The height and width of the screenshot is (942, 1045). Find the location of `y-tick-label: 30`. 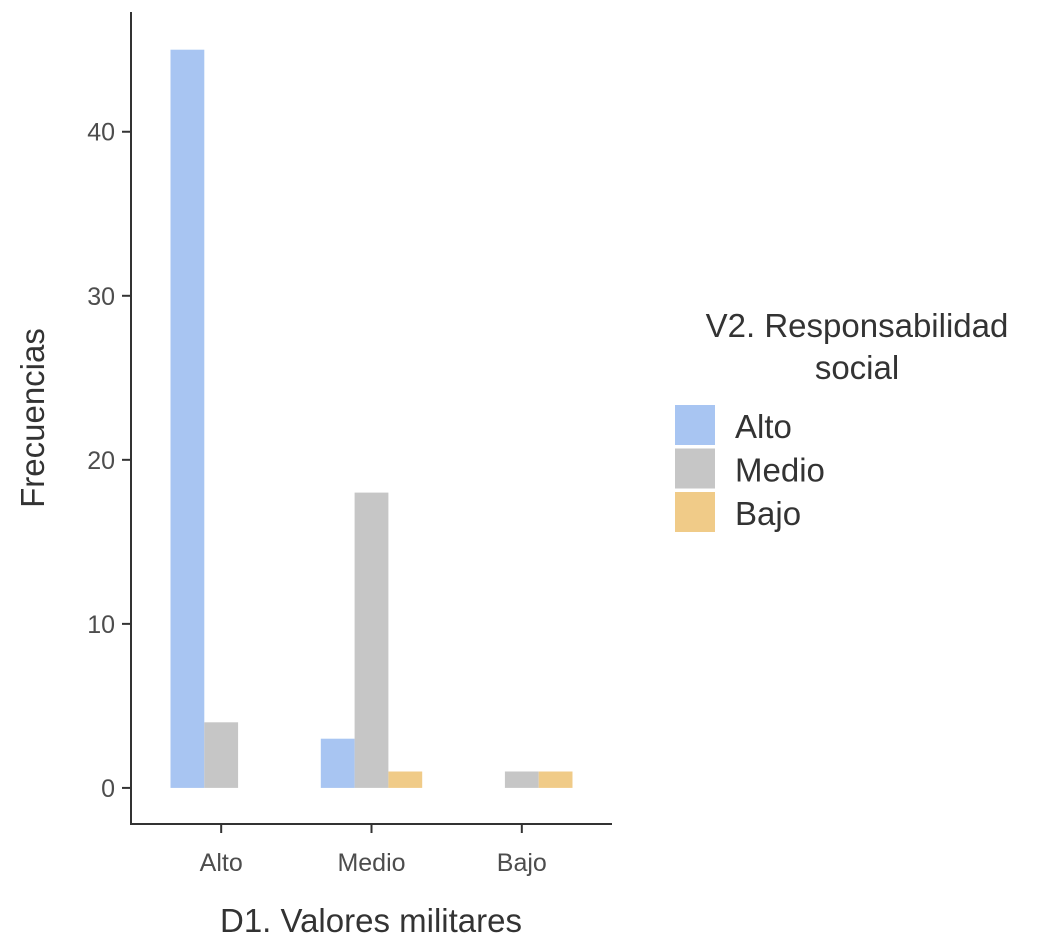

y-tick-label: 30 is located at coordinates (101, 297).